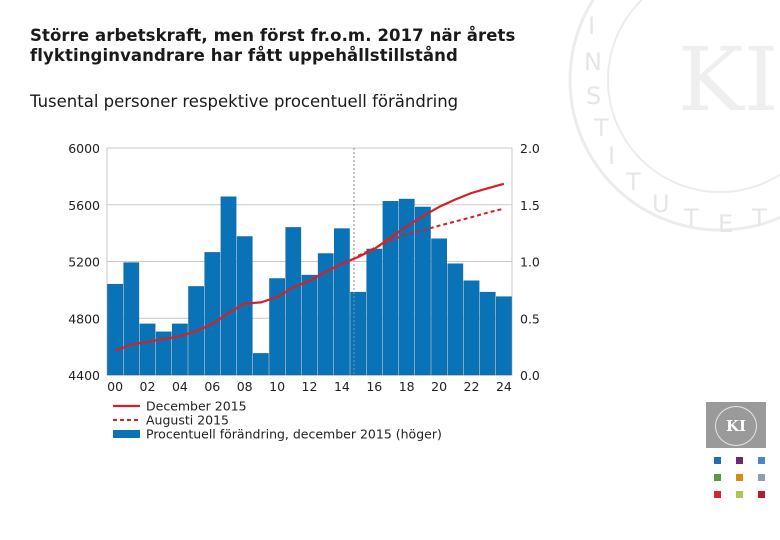 This screenshot has width=780, height=540. I want to click on ki-logo-seal: KI, so click(736, 426).